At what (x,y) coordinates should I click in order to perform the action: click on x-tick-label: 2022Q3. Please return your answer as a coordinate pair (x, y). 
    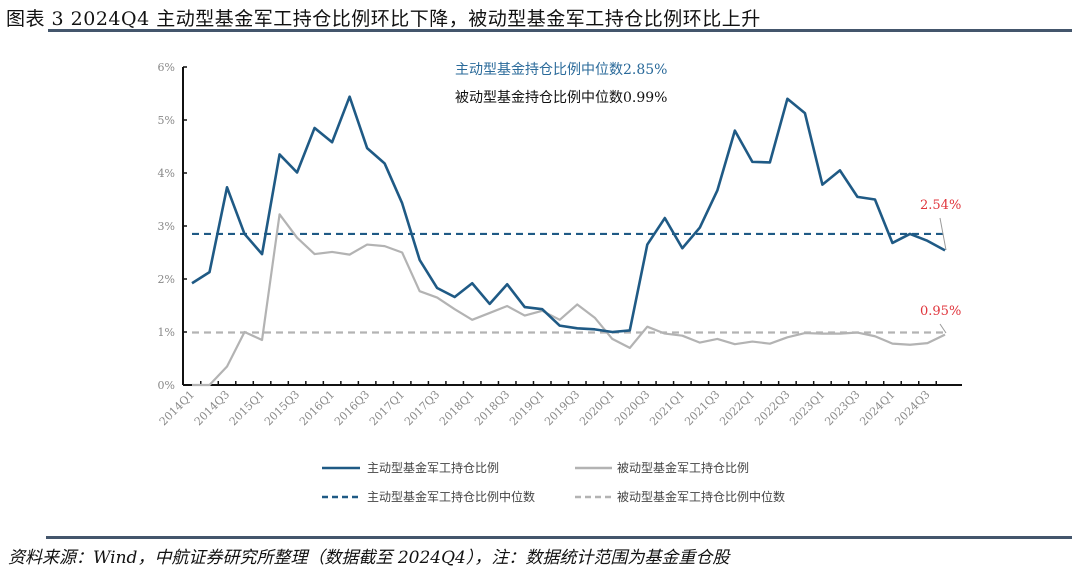
    Looking at the image, I should click on (772, 408).